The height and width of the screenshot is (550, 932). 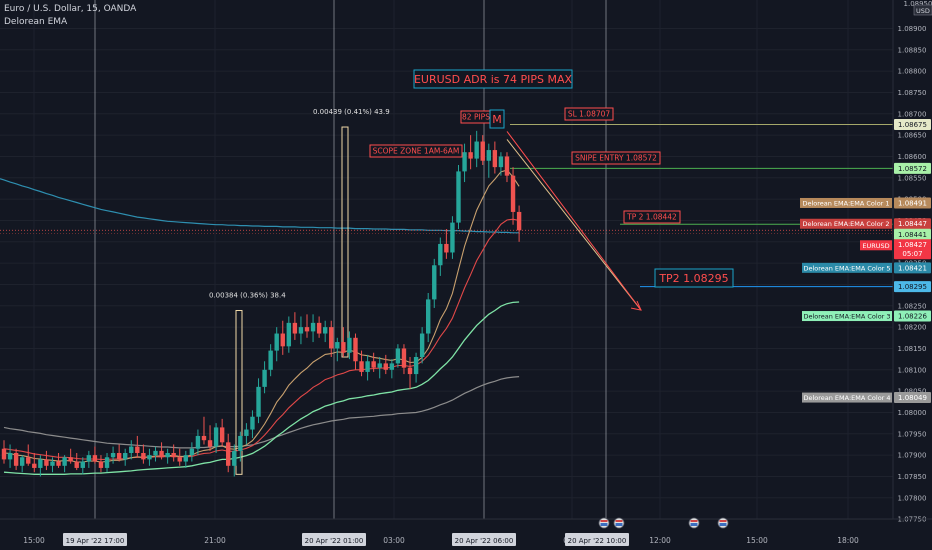 I want to click on tp2-small-label-box, so click(x=652, y=217).